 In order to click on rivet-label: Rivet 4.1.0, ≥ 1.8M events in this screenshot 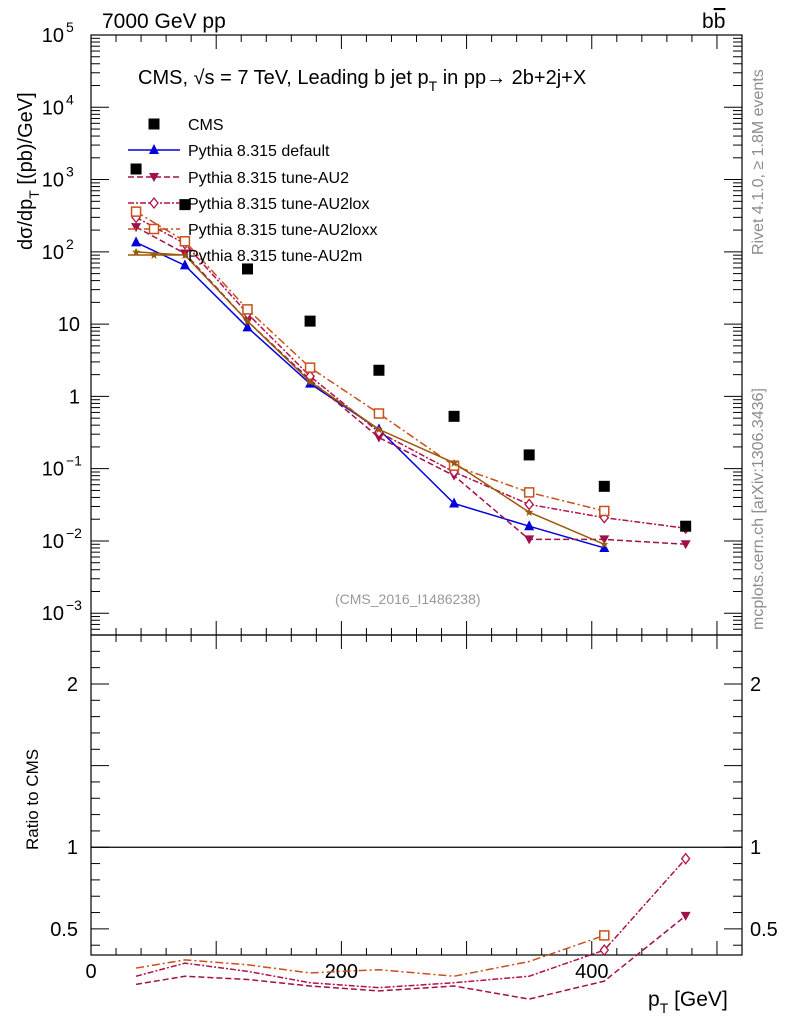, I will do `click(758, 162)`.